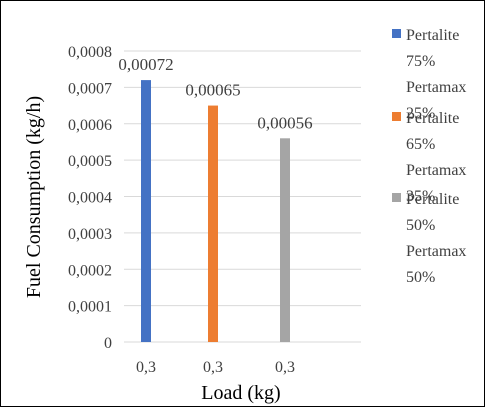 The width and height of the screenshot is (485, 408). Describe the element at coordinates (420, 61) in the screenshot. I see `legend-label: 75%` at that location.